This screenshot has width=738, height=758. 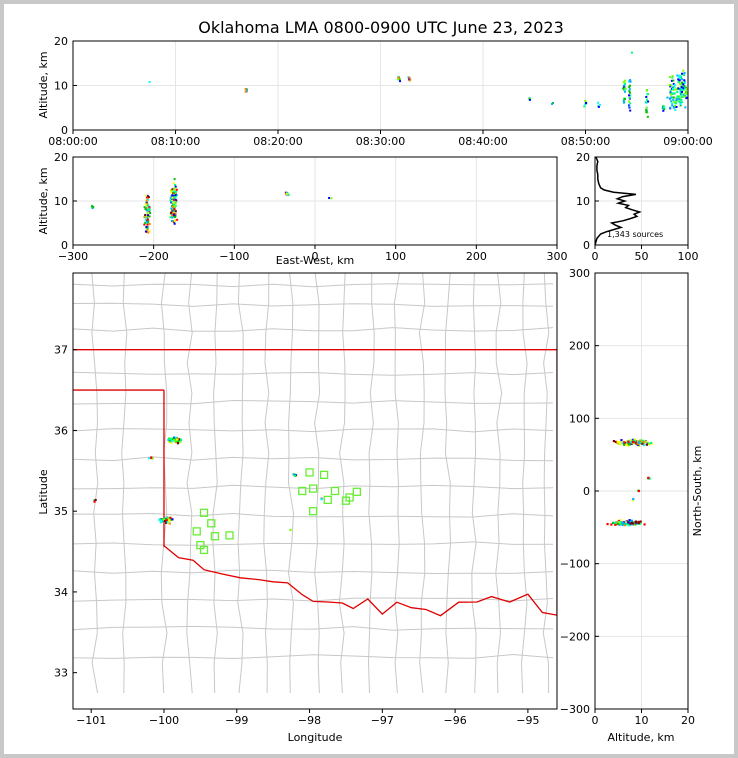 I want to click on histogram-panel: 0 50 100 0 10 20 1,343 sources, so click(x=637, y=207).